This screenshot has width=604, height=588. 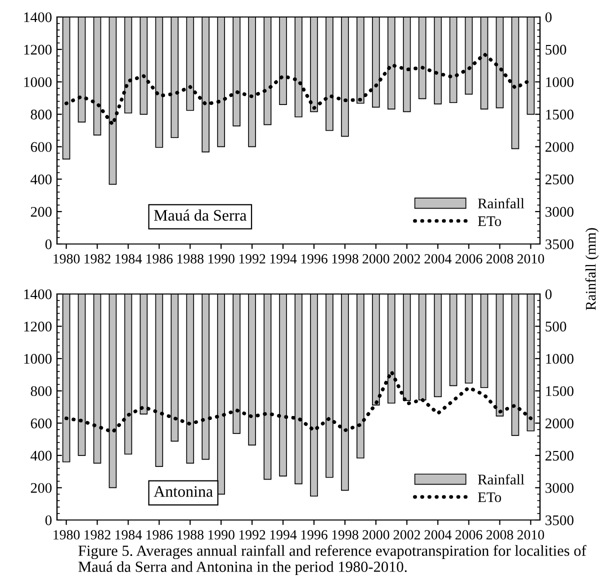 What do you see at coordinates (183, 491) in the screenshot?
I see `annotation: Antonina` at bounding box center [183, 491].